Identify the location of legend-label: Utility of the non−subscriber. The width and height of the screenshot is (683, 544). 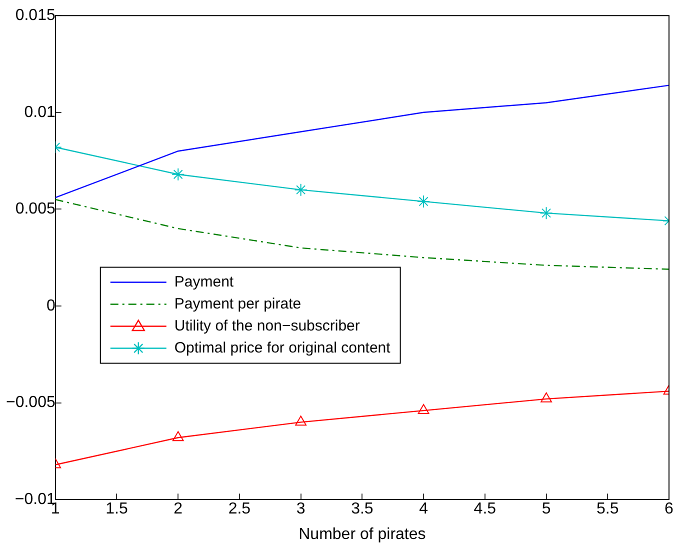
(267, 325).